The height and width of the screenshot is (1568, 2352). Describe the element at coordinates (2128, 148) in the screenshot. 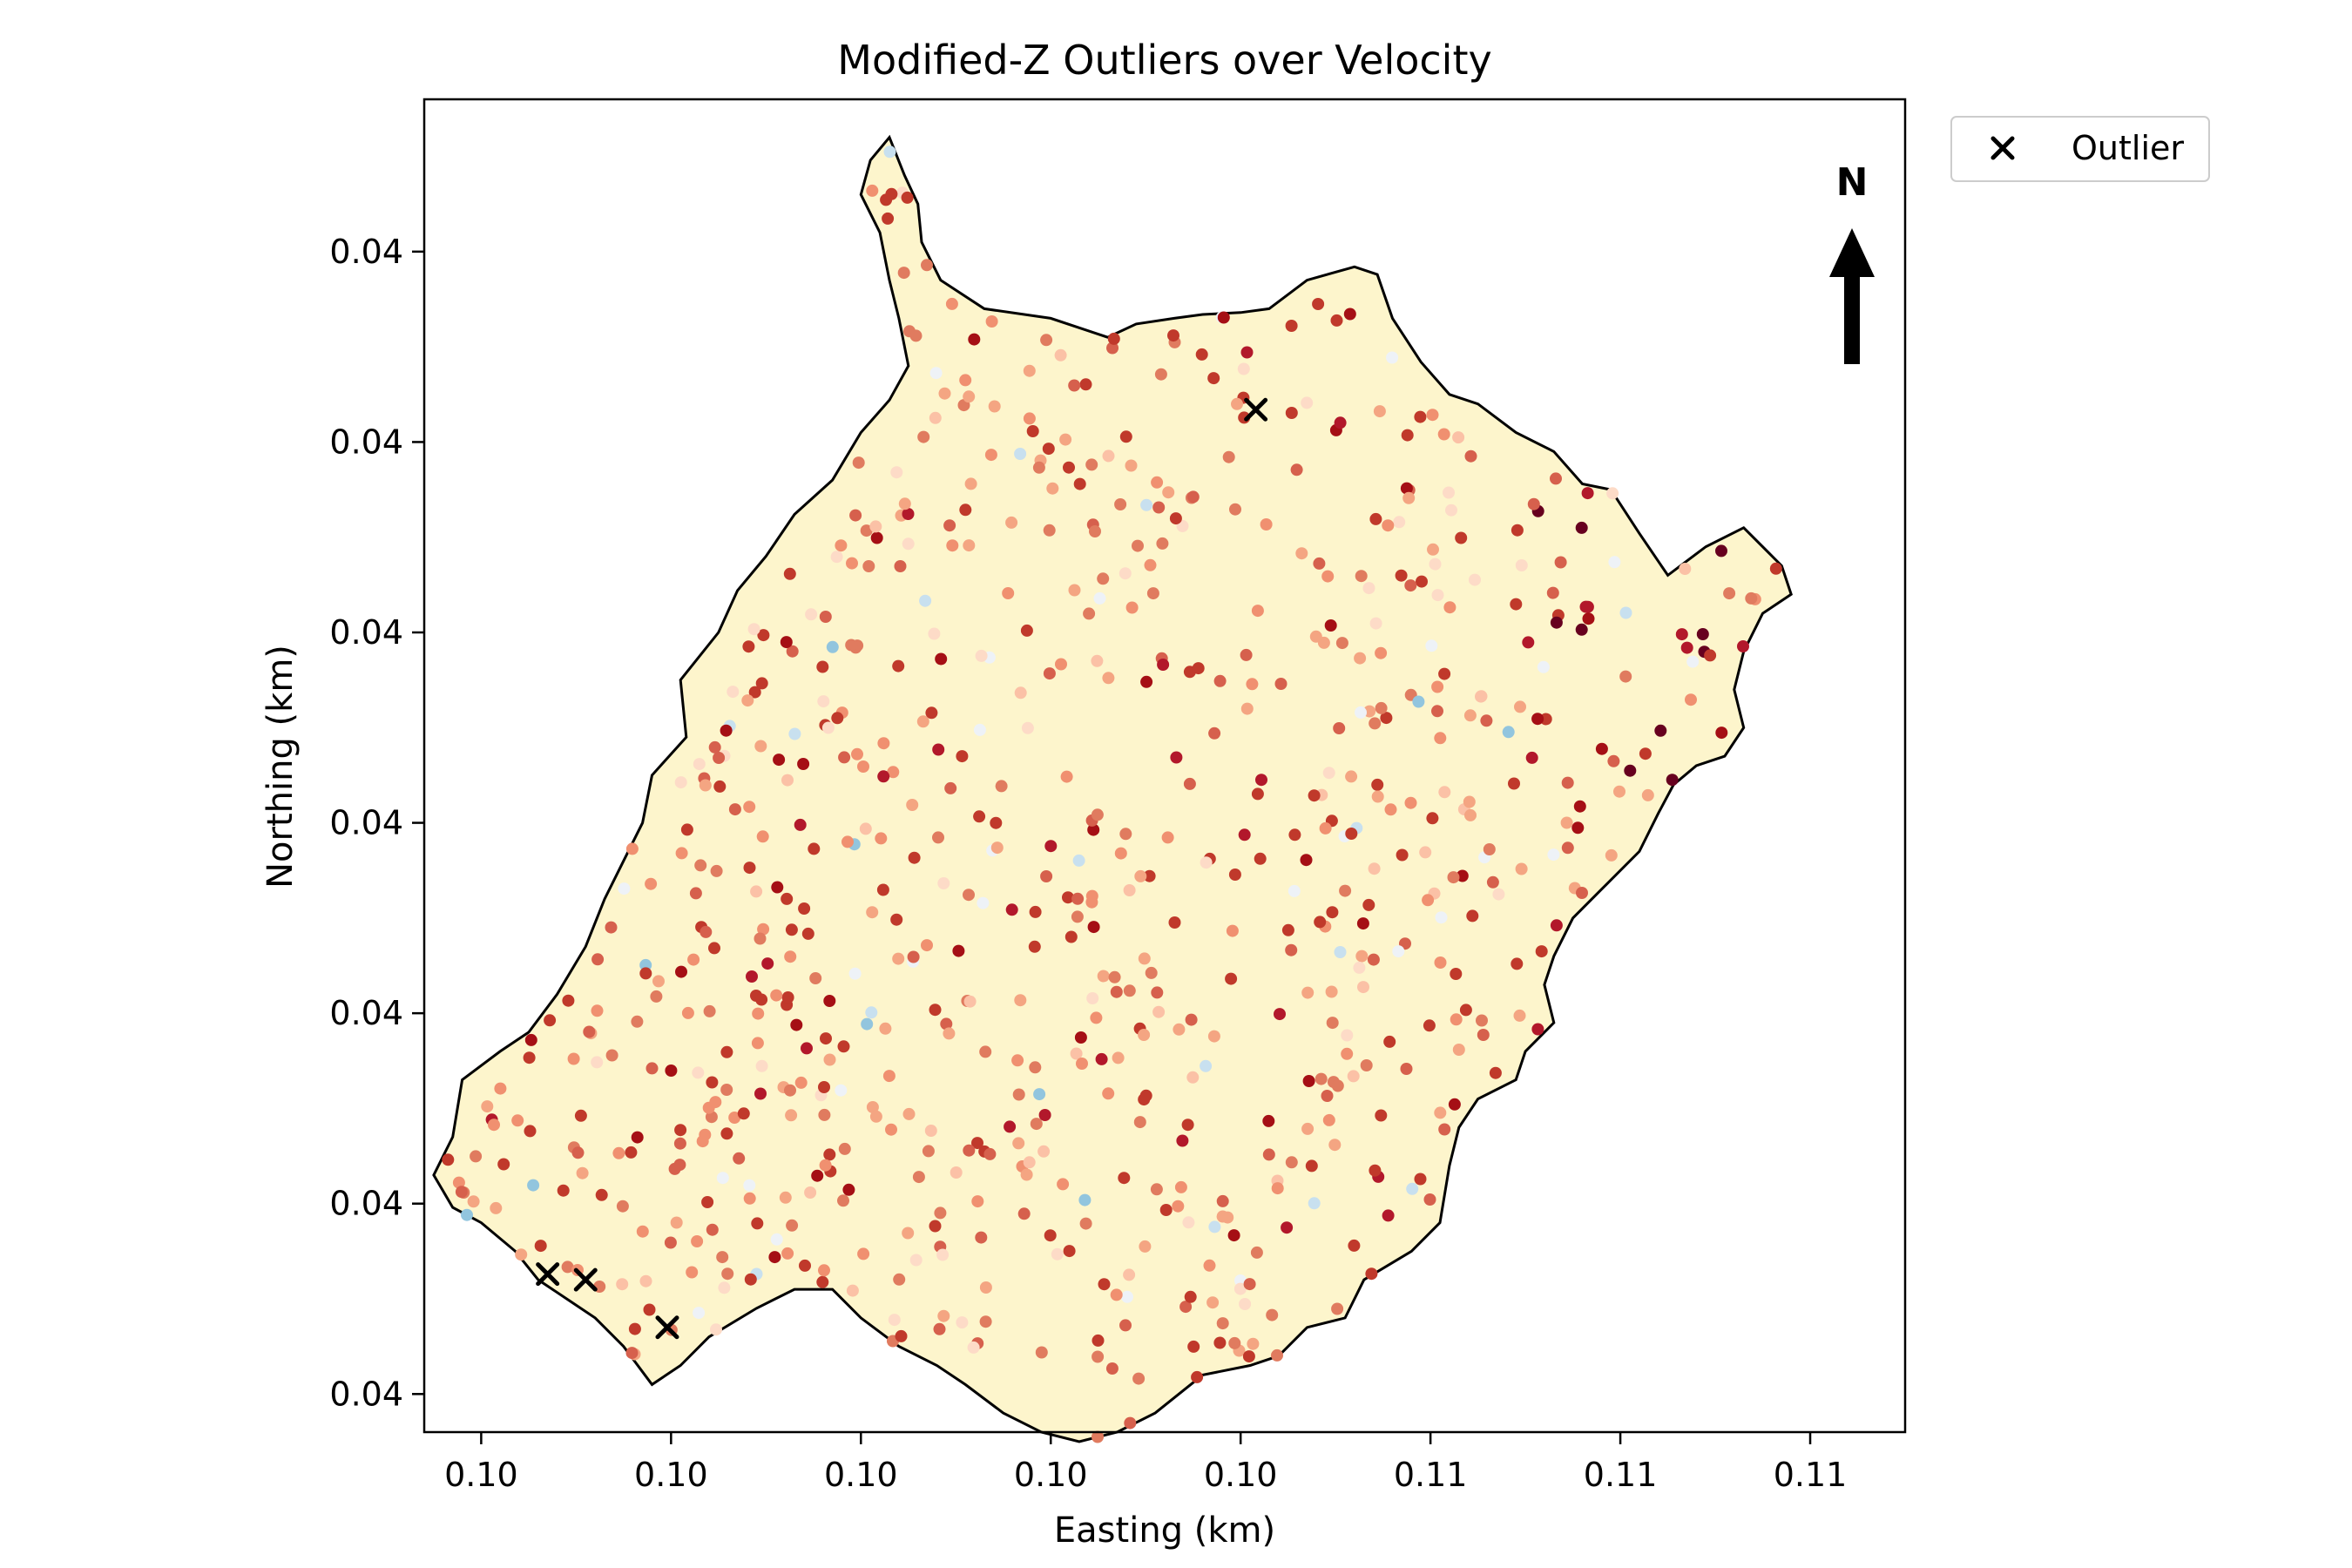

I see `legend-entry-outlier: Outlier` at that location.